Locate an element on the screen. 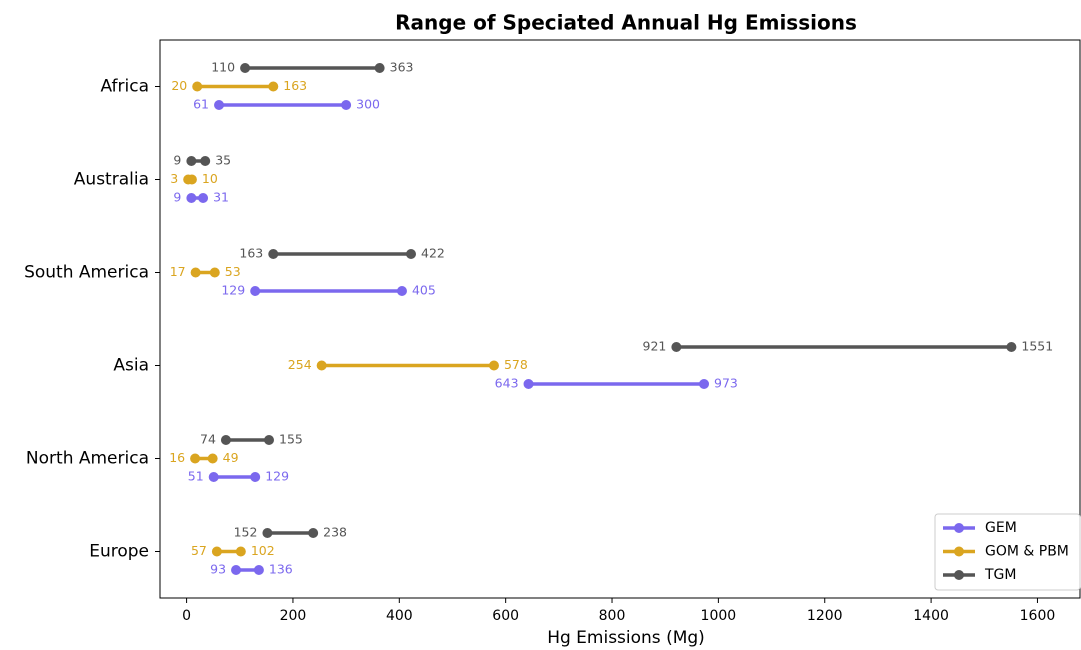 This screenshot has width=1081, height=650. value-label: 110 is located at coordinates (223, 67).